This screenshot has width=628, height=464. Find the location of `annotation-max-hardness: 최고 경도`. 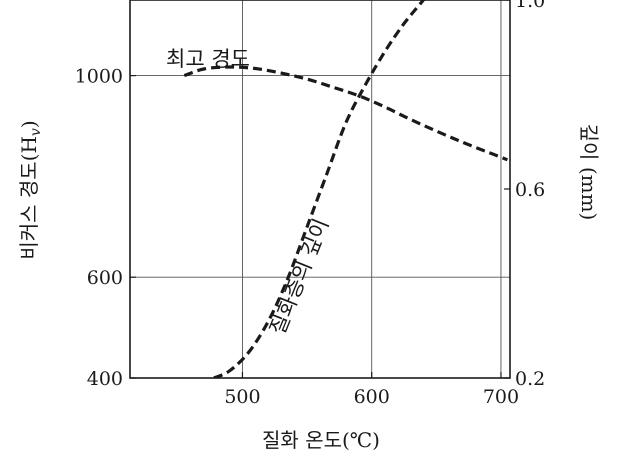

annotation-max-hardness: 최고 경도 is located at coordinates (208, 59).